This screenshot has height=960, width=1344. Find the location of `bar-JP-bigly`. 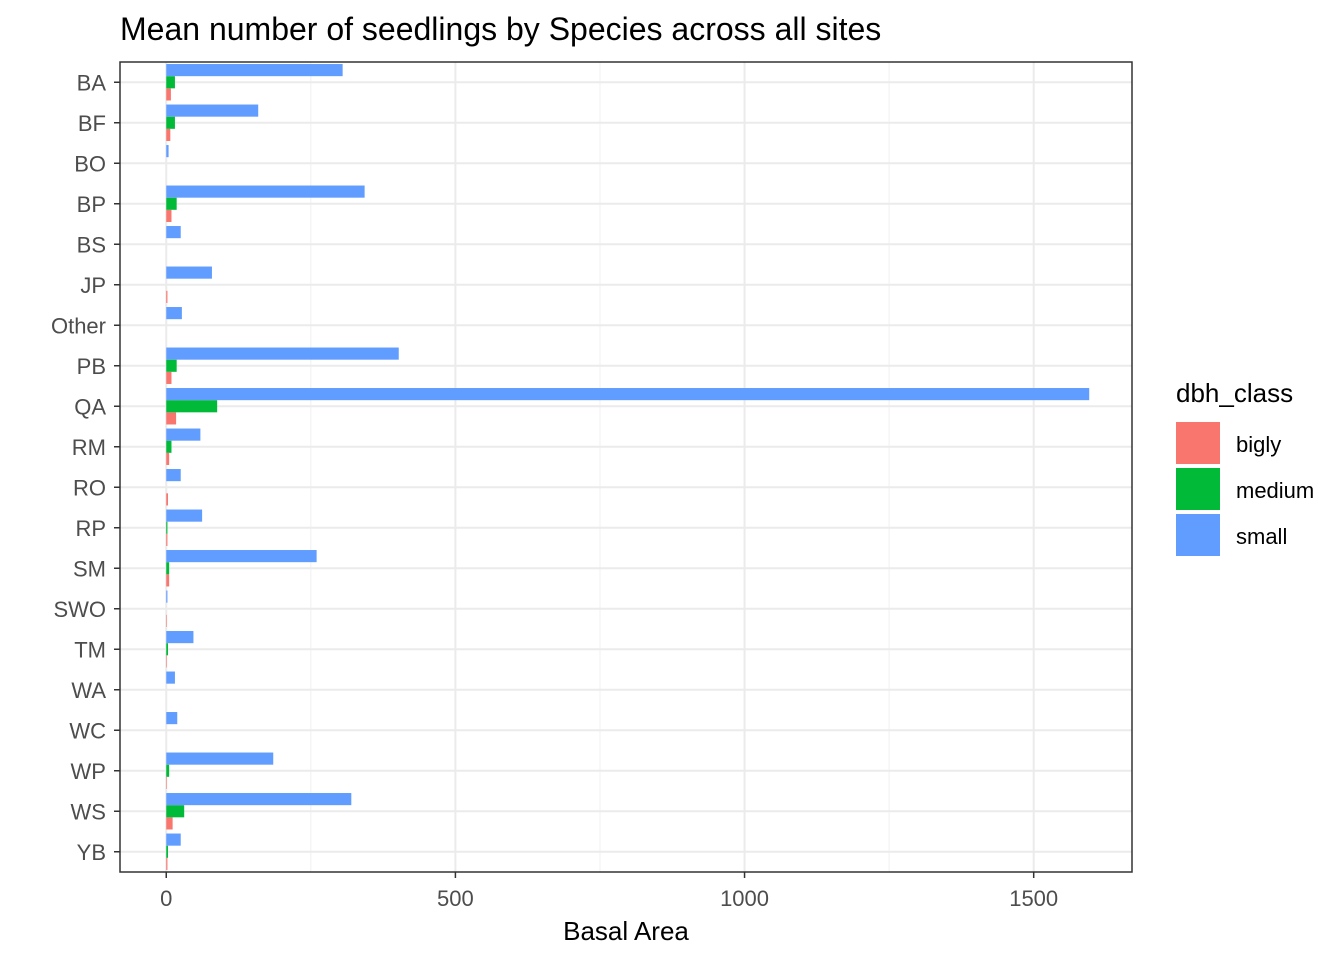

bar-JP-bigly is located at coordinates (167, 296).